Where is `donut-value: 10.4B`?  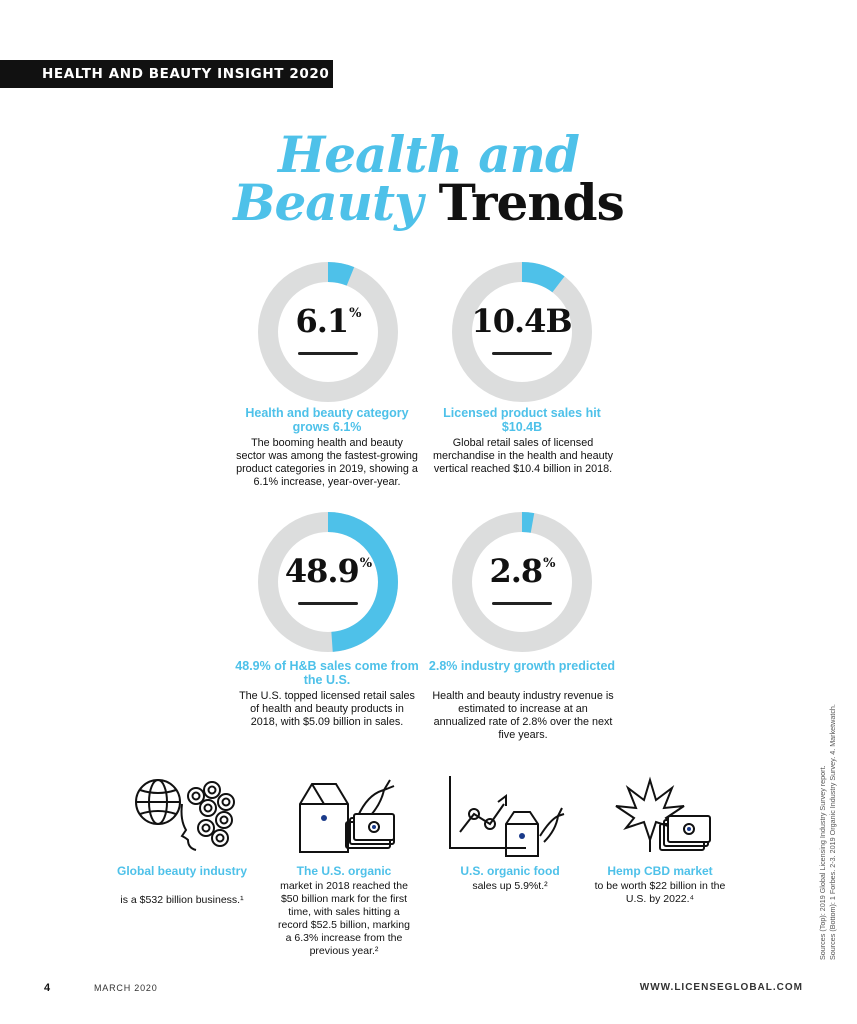
donut-value: 10.4B is located at coordinates (522, 321).